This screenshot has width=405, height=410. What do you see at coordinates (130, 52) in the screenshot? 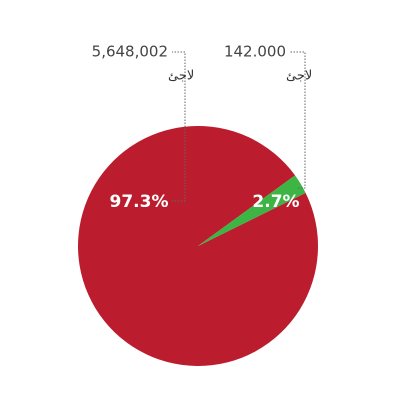
I see `annotation: 5,648,002` at bounding box center [130, 52].